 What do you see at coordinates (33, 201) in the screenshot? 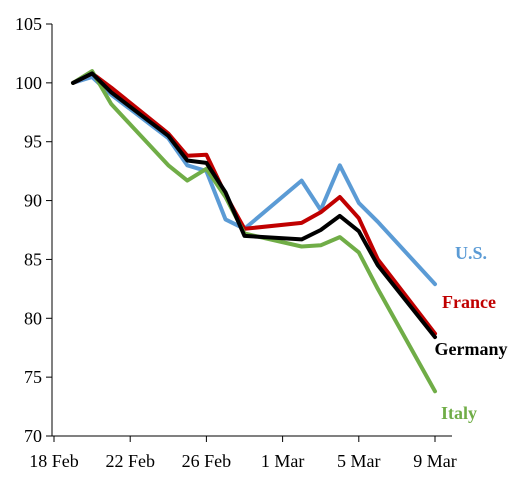
I see `y-tick-label: 90` at bounding box center [33, 201].